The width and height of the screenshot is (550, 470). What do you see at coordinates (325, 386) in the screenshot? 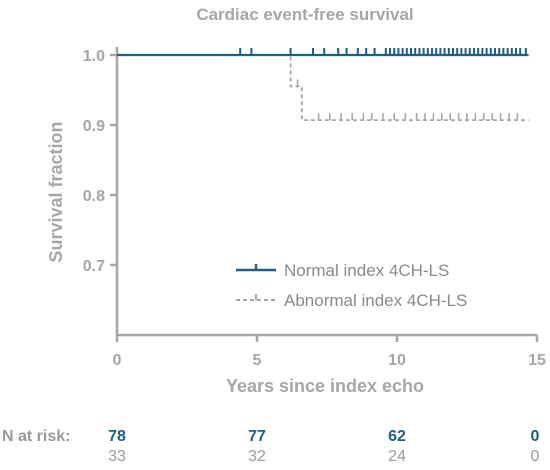
I see `x-axis-label: Years since index echo` at bounding box center [325, 386].